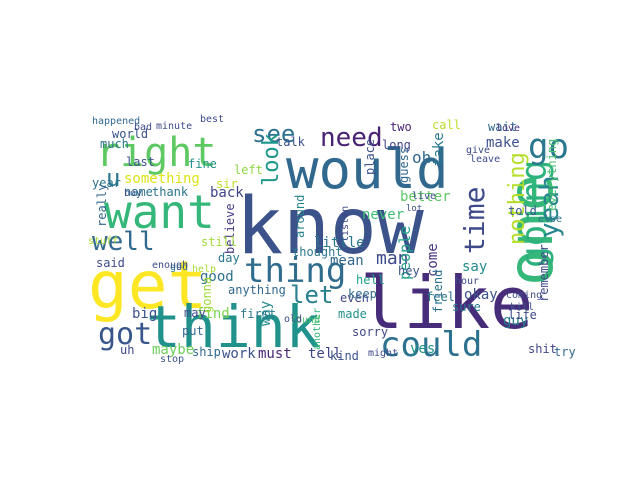 This screenshot has height=480, width=640. What do you see at coordinates (446, 125) in the screenshot?
I see `word-call: call` at bounding box center [446, 125].